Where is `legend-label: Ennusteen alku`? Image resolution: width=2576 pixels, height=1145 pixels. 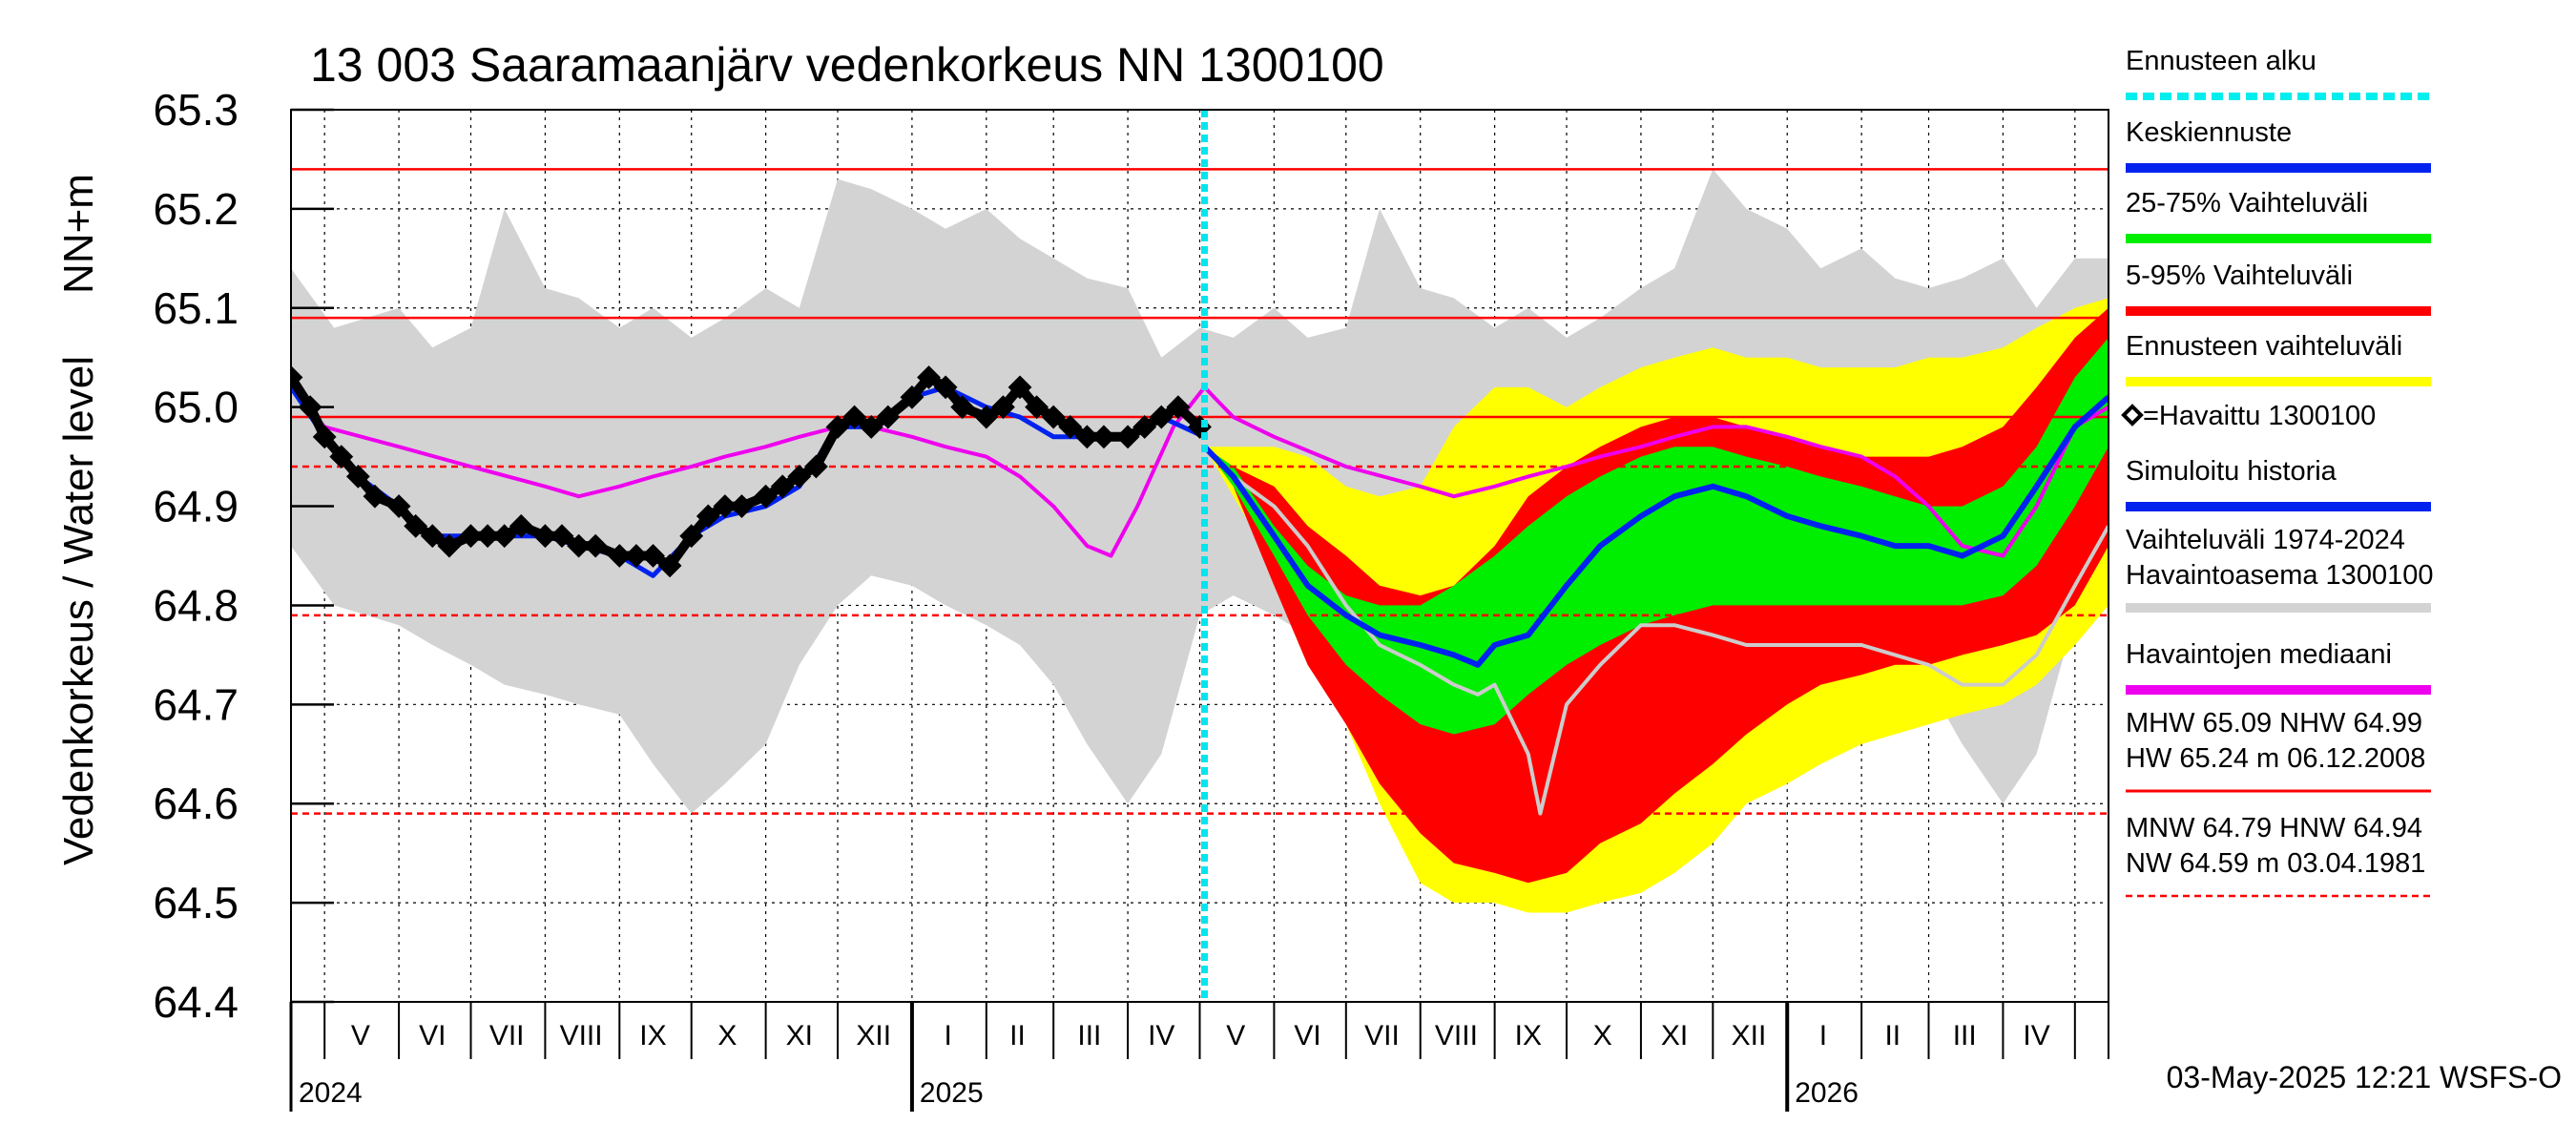 legend-label: Ennusteen alku is located at coordinates (2221, 61).